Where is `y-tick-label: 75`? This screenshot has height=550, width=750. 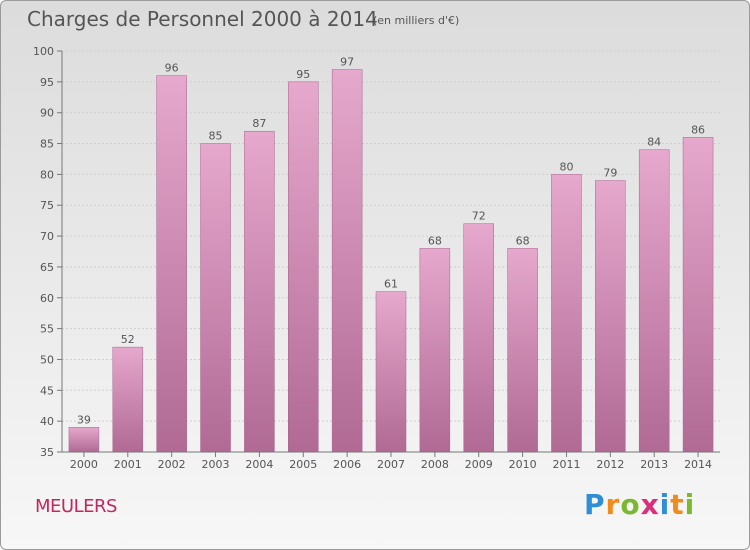
y-tick-label: 75 is located at coordinates (47, 205).